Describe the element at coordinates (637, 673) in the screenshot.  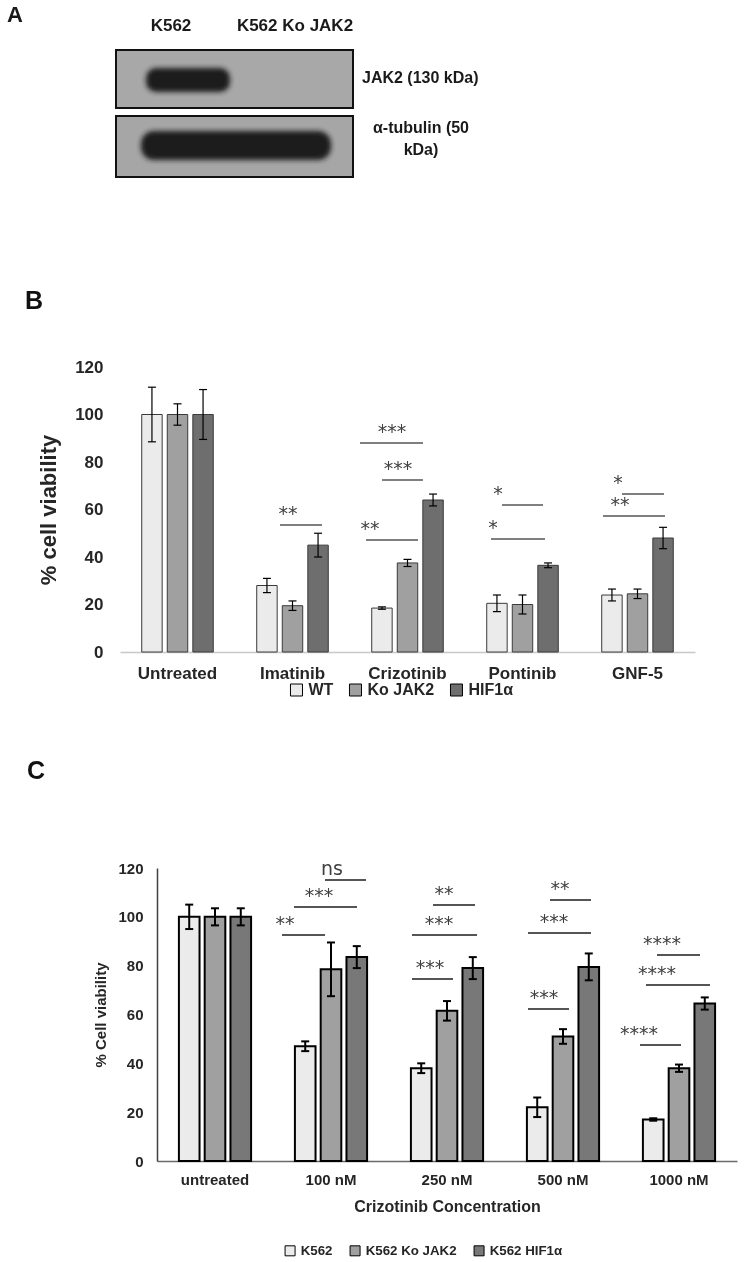
I see `x-tick-label: GNF-5` at that location.